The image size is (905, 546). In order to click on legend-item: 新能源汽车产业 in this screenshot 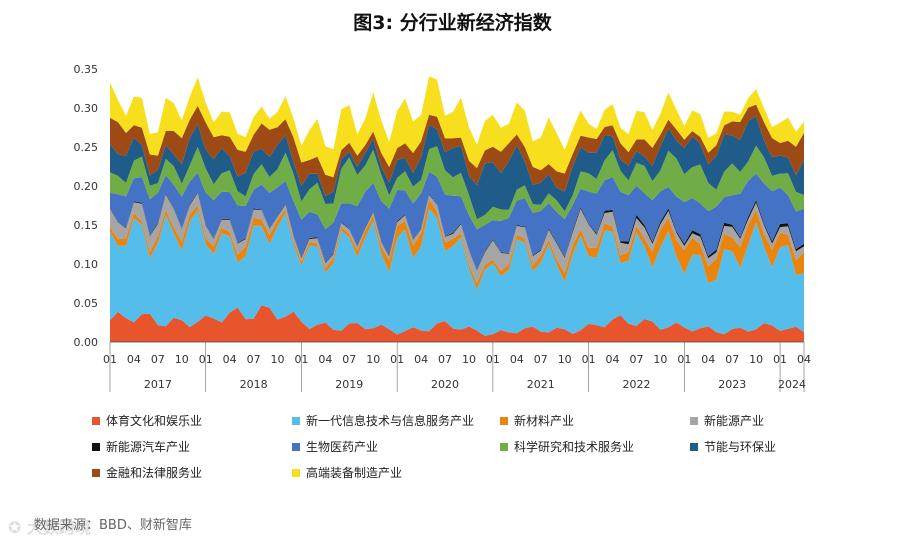, I will do `click(141, 446)`.